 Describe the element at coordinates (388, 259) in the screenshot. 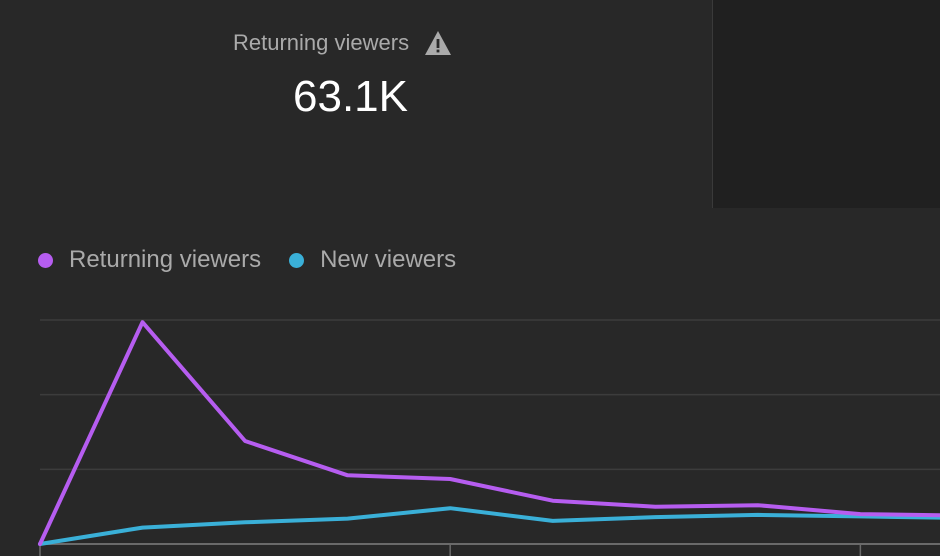

I see `legend-label-new-viewers: New viewers` at that location.